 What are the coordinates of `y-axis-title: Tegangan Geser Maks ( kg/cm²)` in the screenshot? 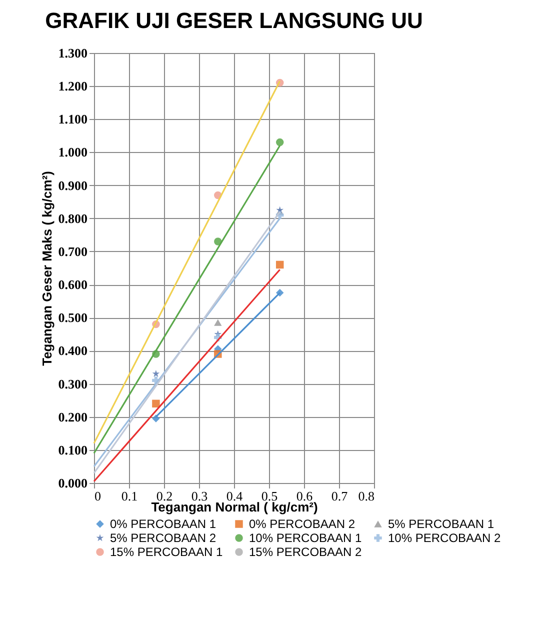 It's located at (46, 268).